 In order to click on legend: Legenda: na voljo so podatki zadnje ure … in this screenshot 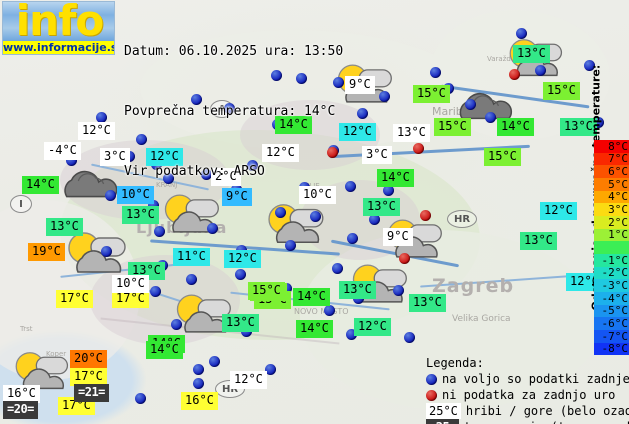, I will do `click(527, 389)`.